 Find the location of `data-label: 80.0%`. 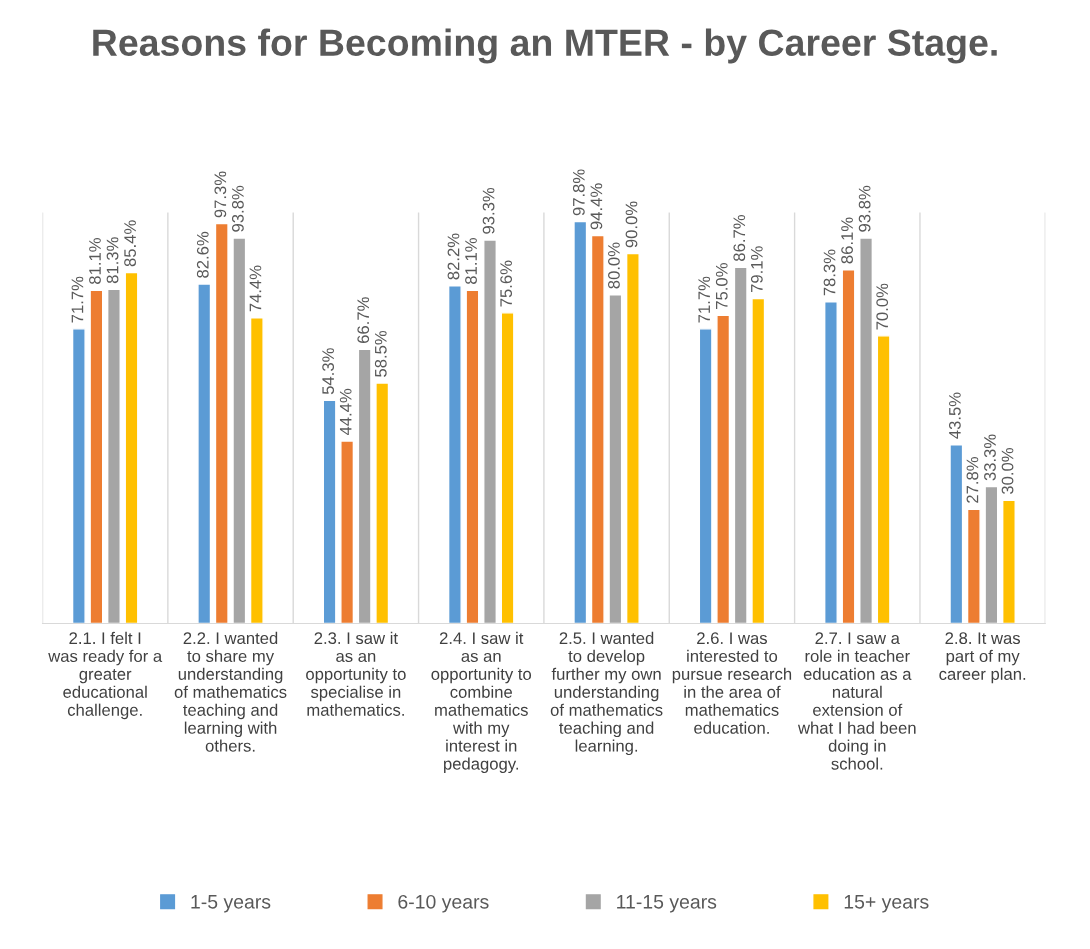

data-label: 80.0% is located at coordinates (614, 265).